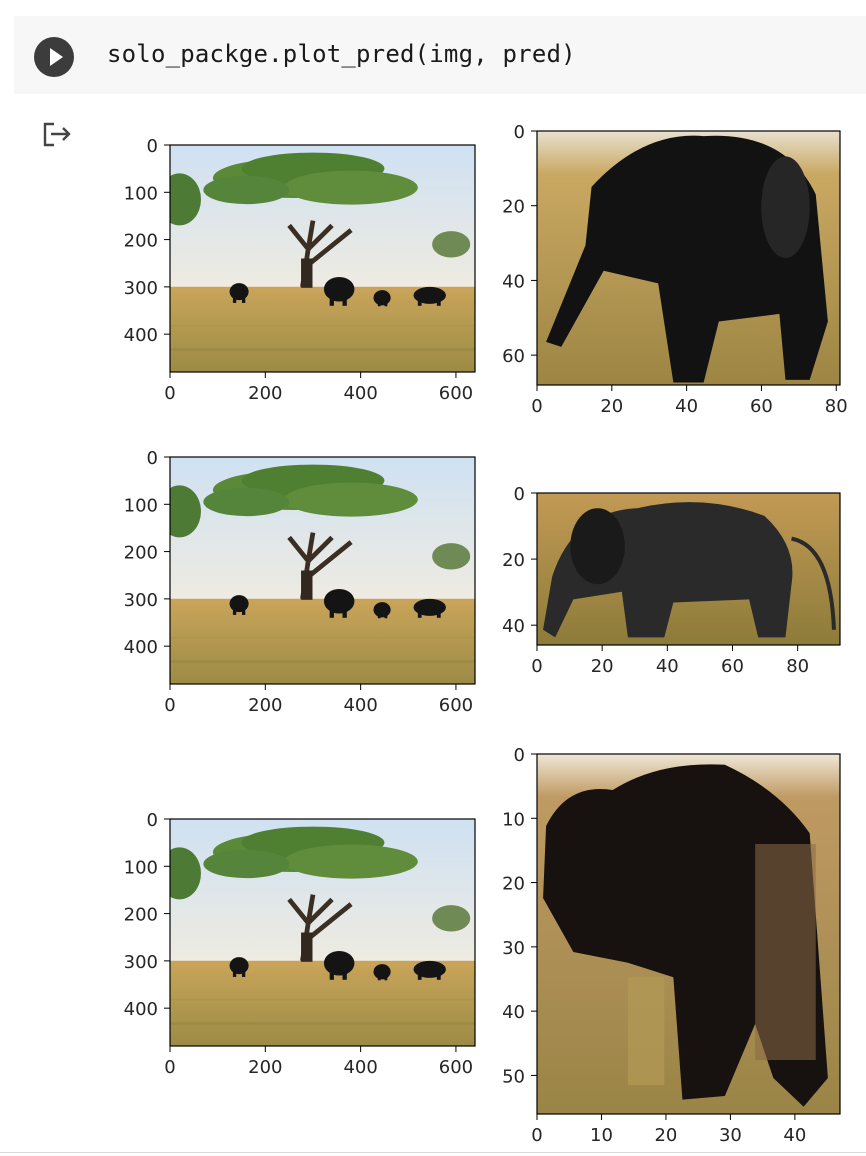  I want to click on crop-2-xtick-label: 0, so click(536, 666).